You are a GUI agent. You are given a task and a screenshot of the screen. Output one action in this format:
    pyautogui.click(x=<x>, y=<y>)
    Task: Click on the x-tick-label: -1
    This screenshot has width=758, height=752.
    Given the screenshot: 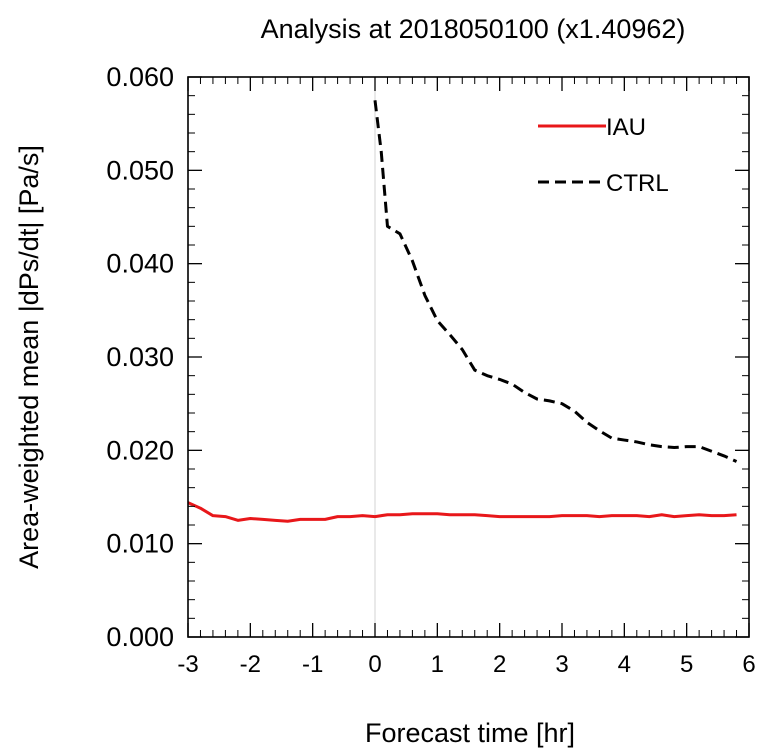 What is the action you would take?
    pyautogui.click(x=312, y=664)
    